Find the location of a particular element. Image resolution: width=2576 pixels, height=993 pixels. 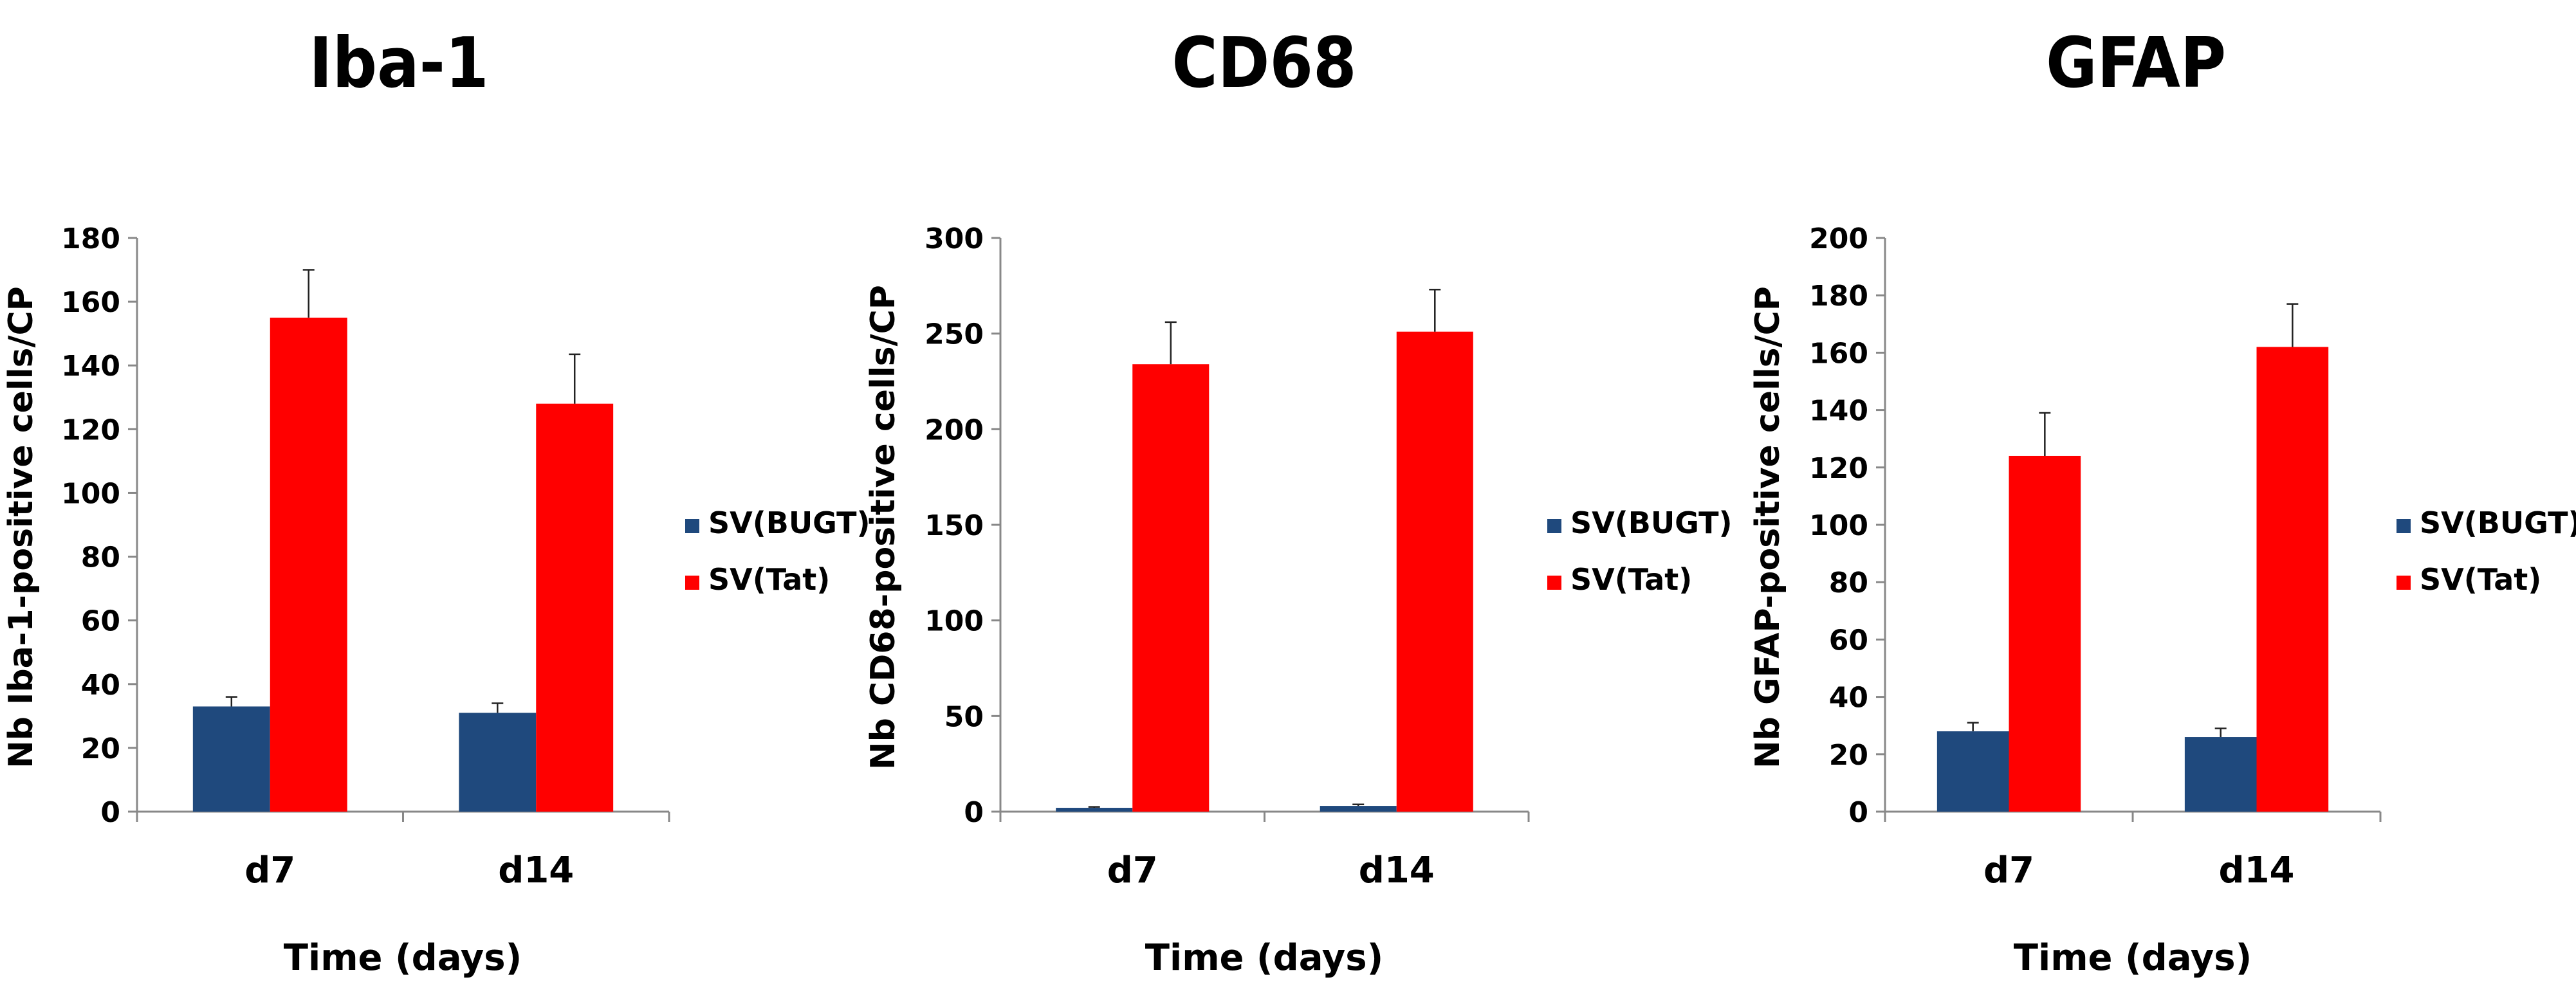

y-tick-label: 250 is located at coordinates (954, 334).